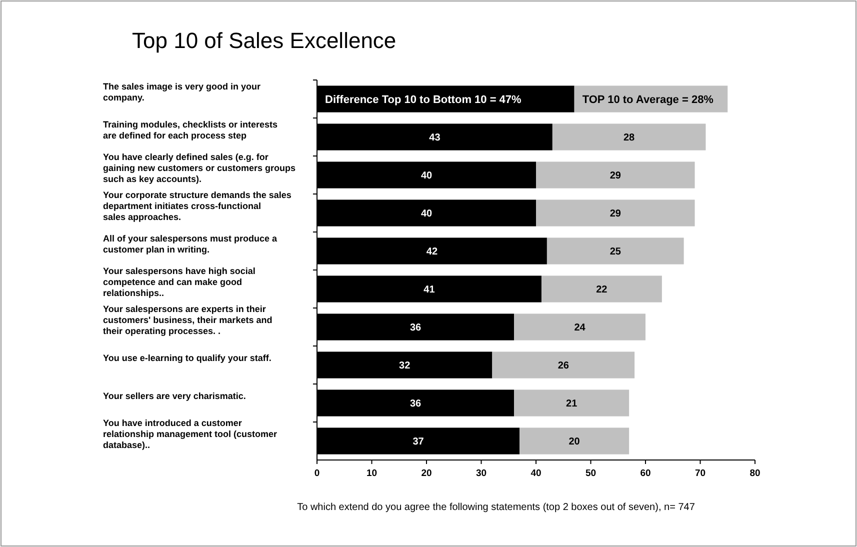 This screenshot has height=547, width=857. I want to click on data-label: 37, so click(418, 442).